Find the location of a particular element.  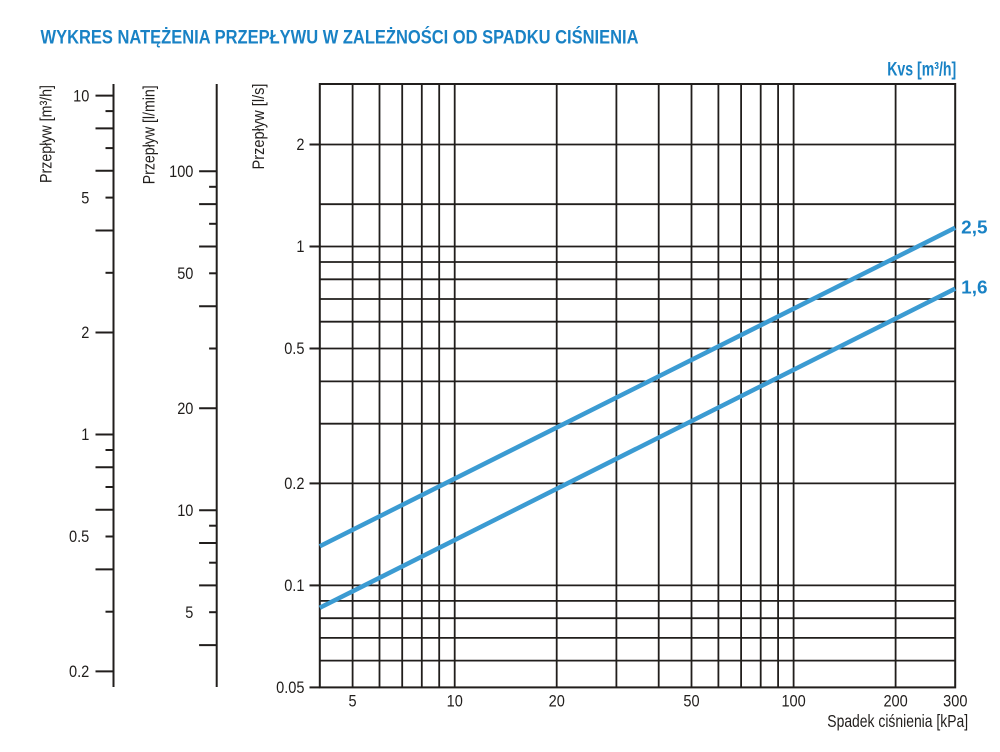

svg-text: 0.1 is located at coordinates (294, 586).